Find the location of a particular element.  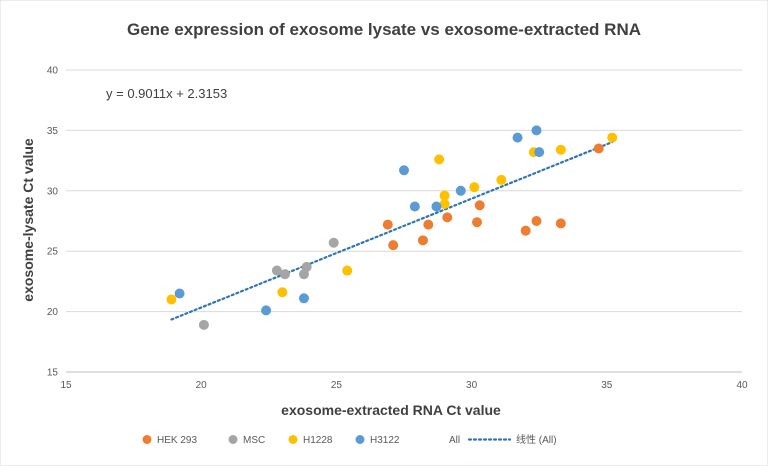

x-tick-label: 25 is located at coordinates (337, 385).